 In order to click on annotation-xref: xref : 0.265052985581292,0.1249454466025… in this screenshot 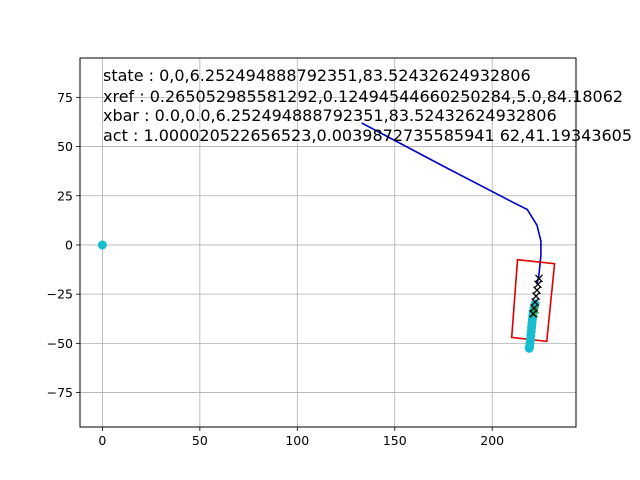, I will do `click(363, 96)`.